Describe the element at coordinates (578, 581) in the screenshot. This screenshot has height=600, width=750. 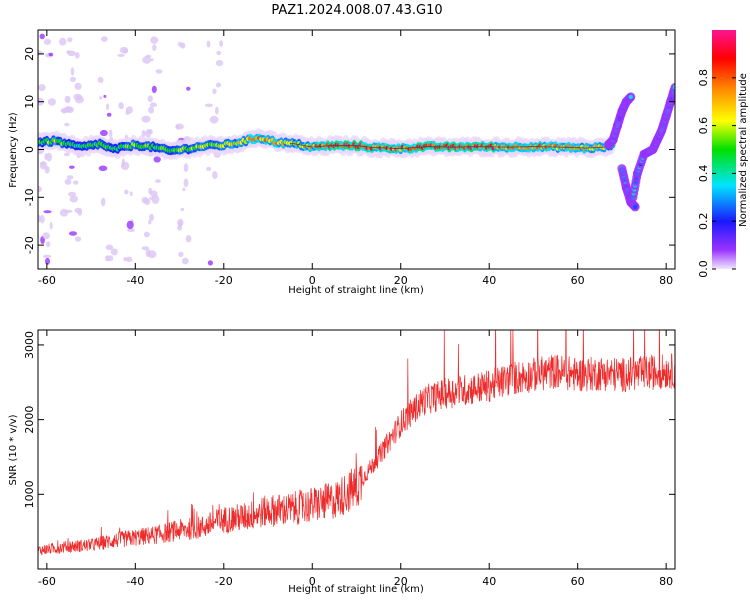
I see `snr-x-tick-label: 60` at that location.